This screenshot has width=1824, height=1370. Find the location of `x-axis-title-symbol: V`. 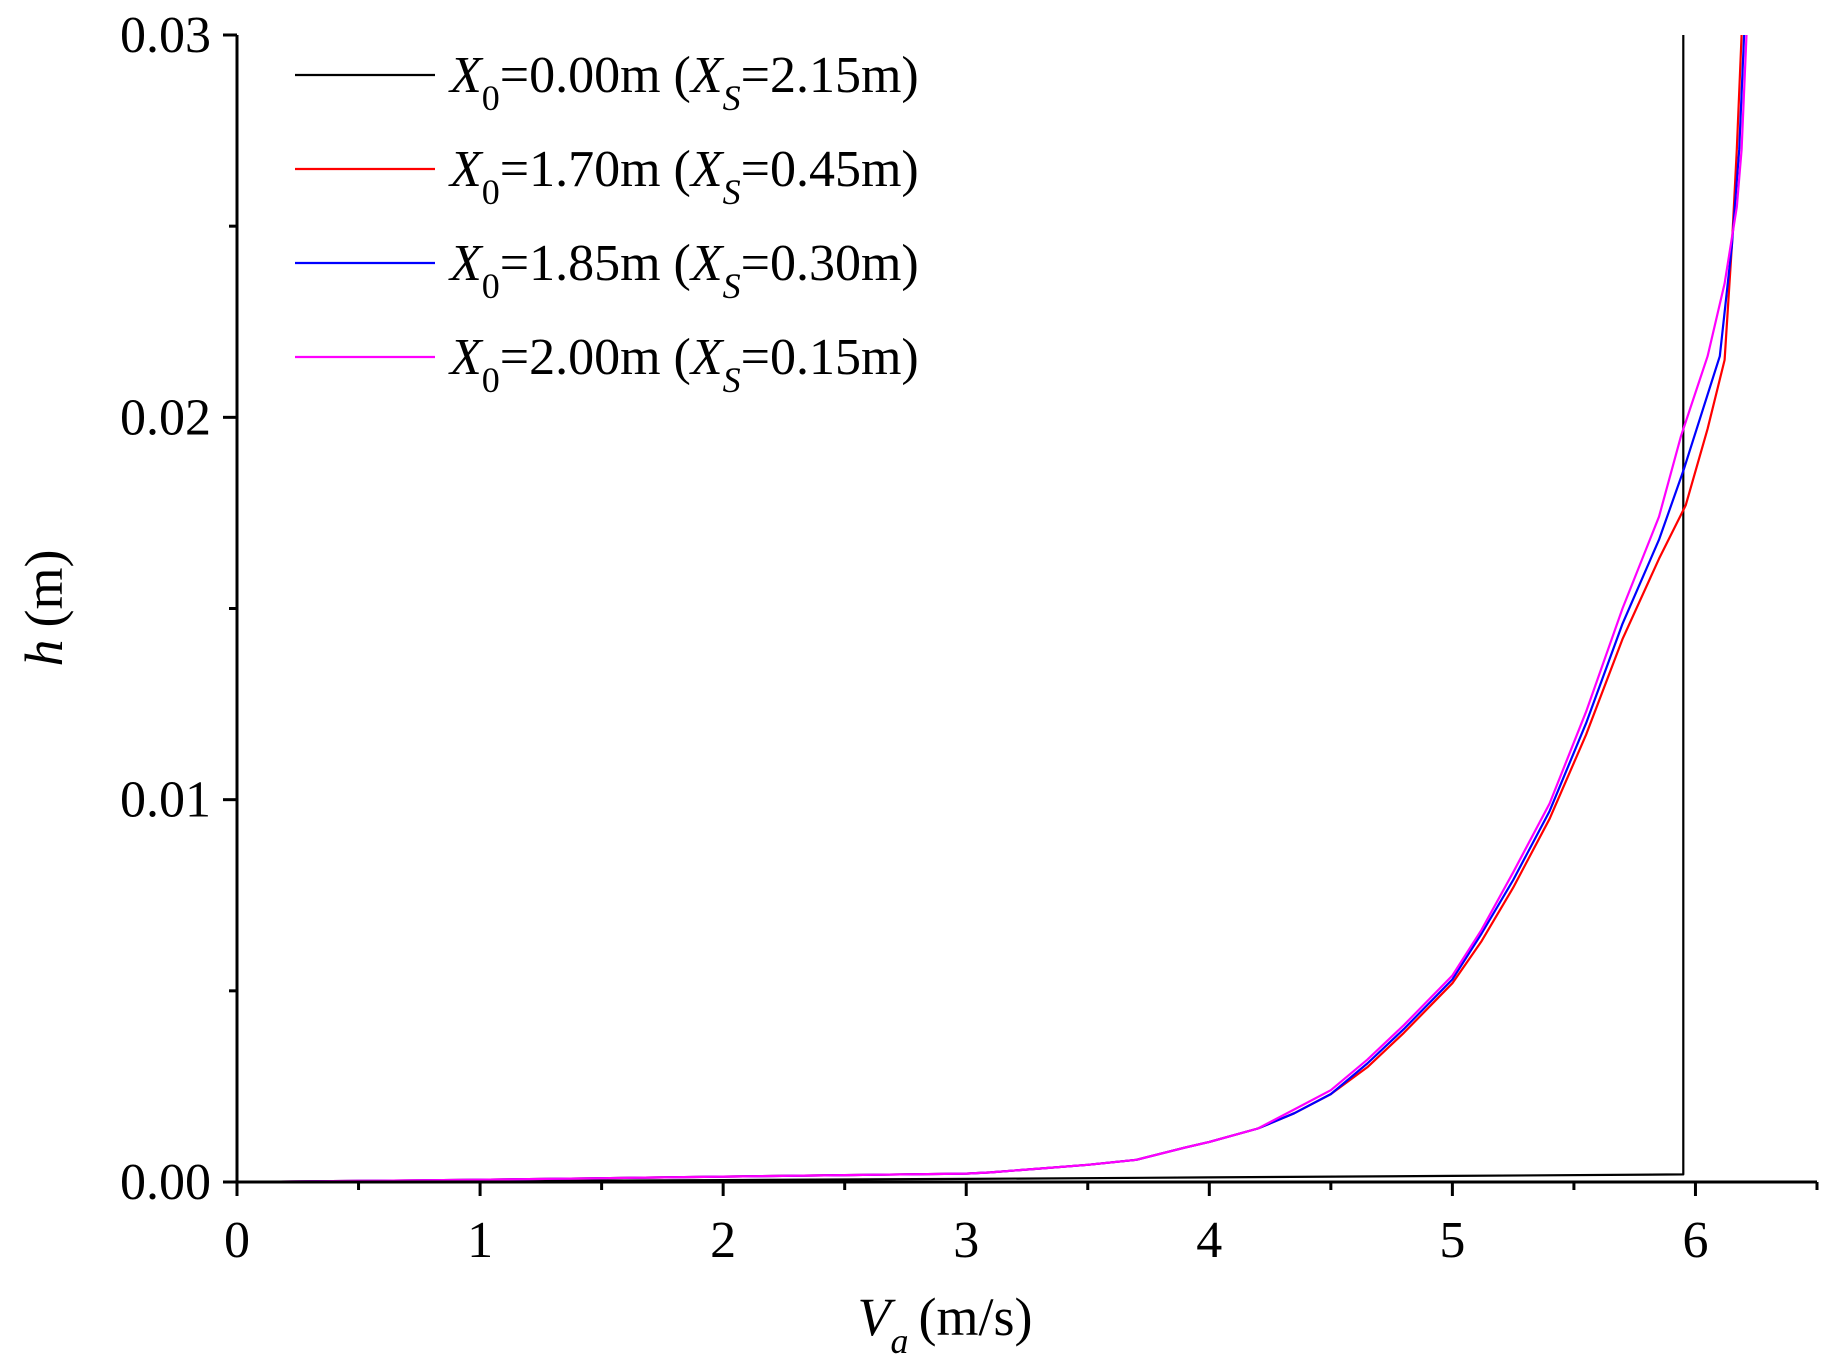

x-axis-title-symbol: V is located at coordinates (877, 1317).